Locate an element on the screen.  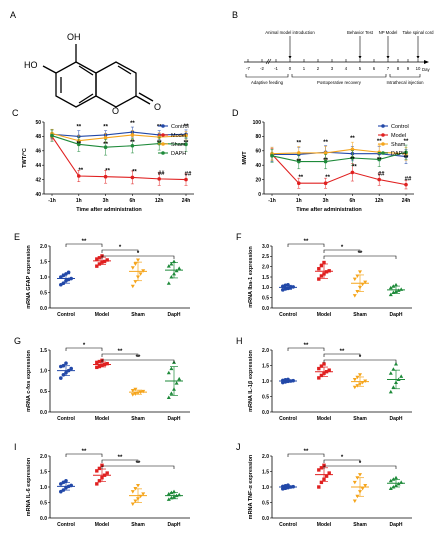
y-tick-label: 0 is located at coordinates (259, 195).